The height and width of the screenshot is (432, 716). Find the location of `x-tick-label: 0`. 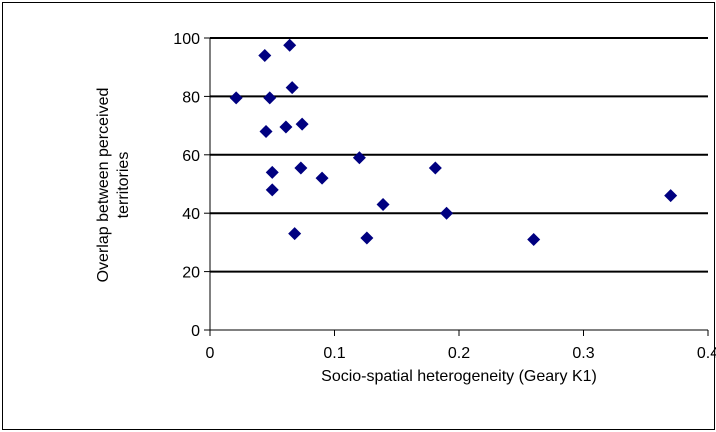

x-tick-label: 0 is located at coordinates (210, 353).